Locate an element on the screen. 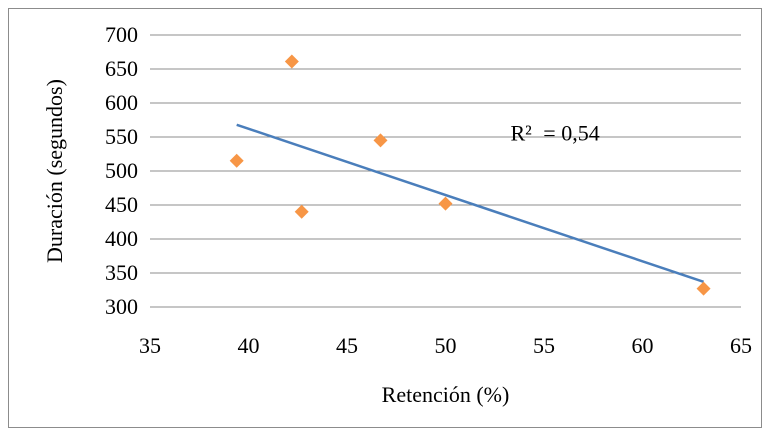 The width and height of the screenshot is (772, 438). y-tick-label-650: 650 is located at coordinates (121, 68).